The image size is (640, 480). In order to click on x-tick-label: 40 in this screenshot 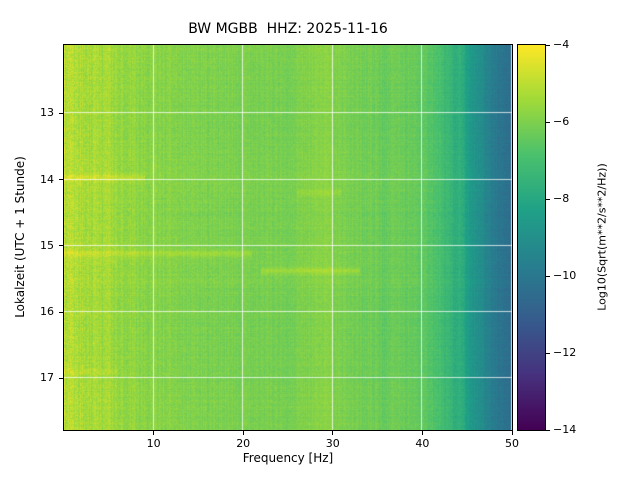, I will do `click(422, 443)`.